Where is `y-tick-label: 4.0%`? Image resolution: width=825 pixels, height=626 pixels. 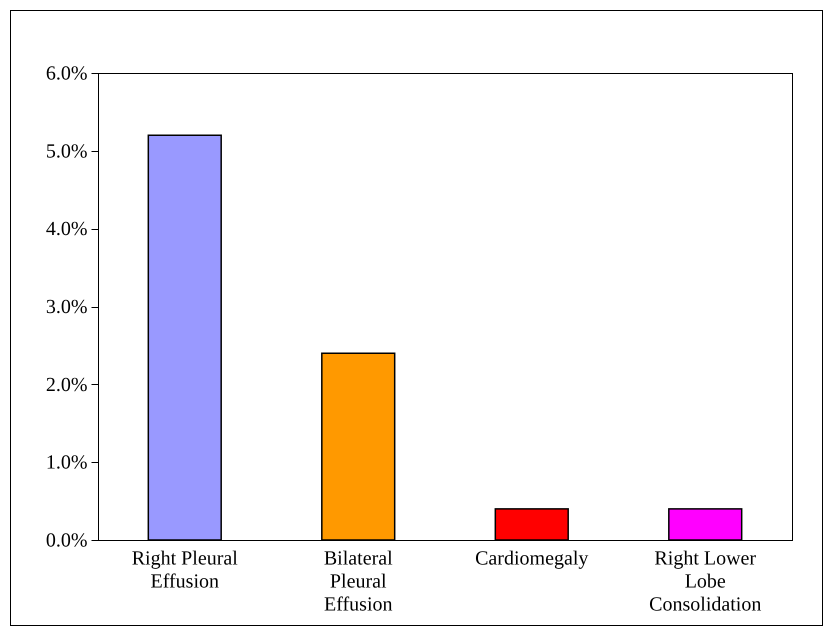 y-tick-label: 4.0% is located at coordinates (67, 229).